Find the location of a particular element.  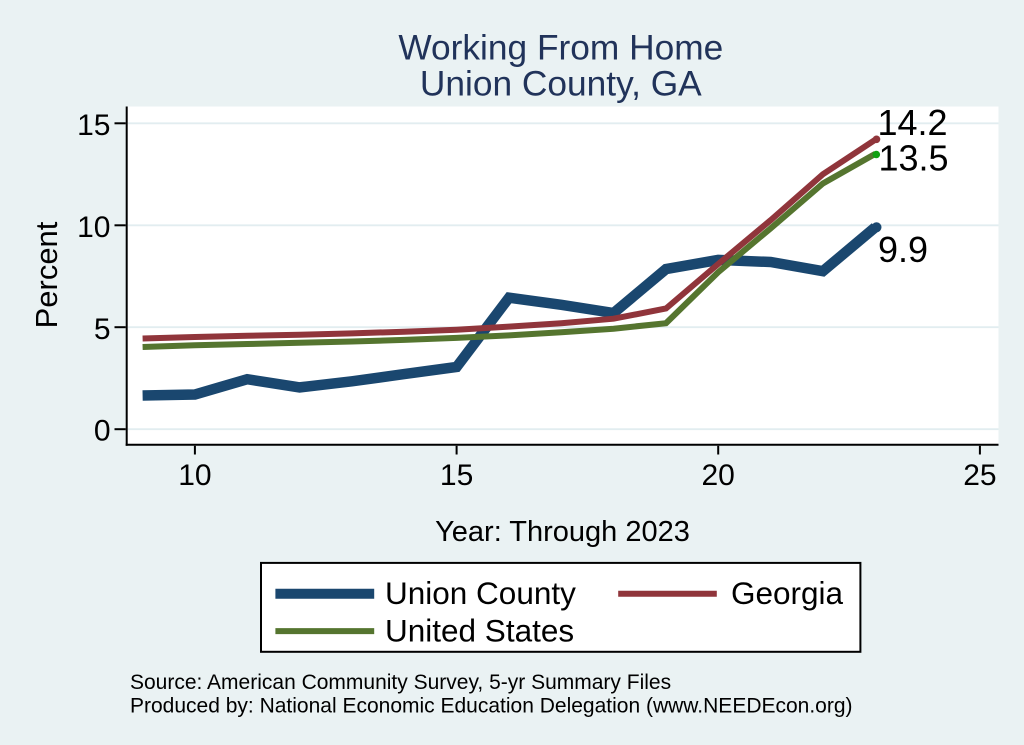

svg-text: Percent is located at coordinates (46, 274).